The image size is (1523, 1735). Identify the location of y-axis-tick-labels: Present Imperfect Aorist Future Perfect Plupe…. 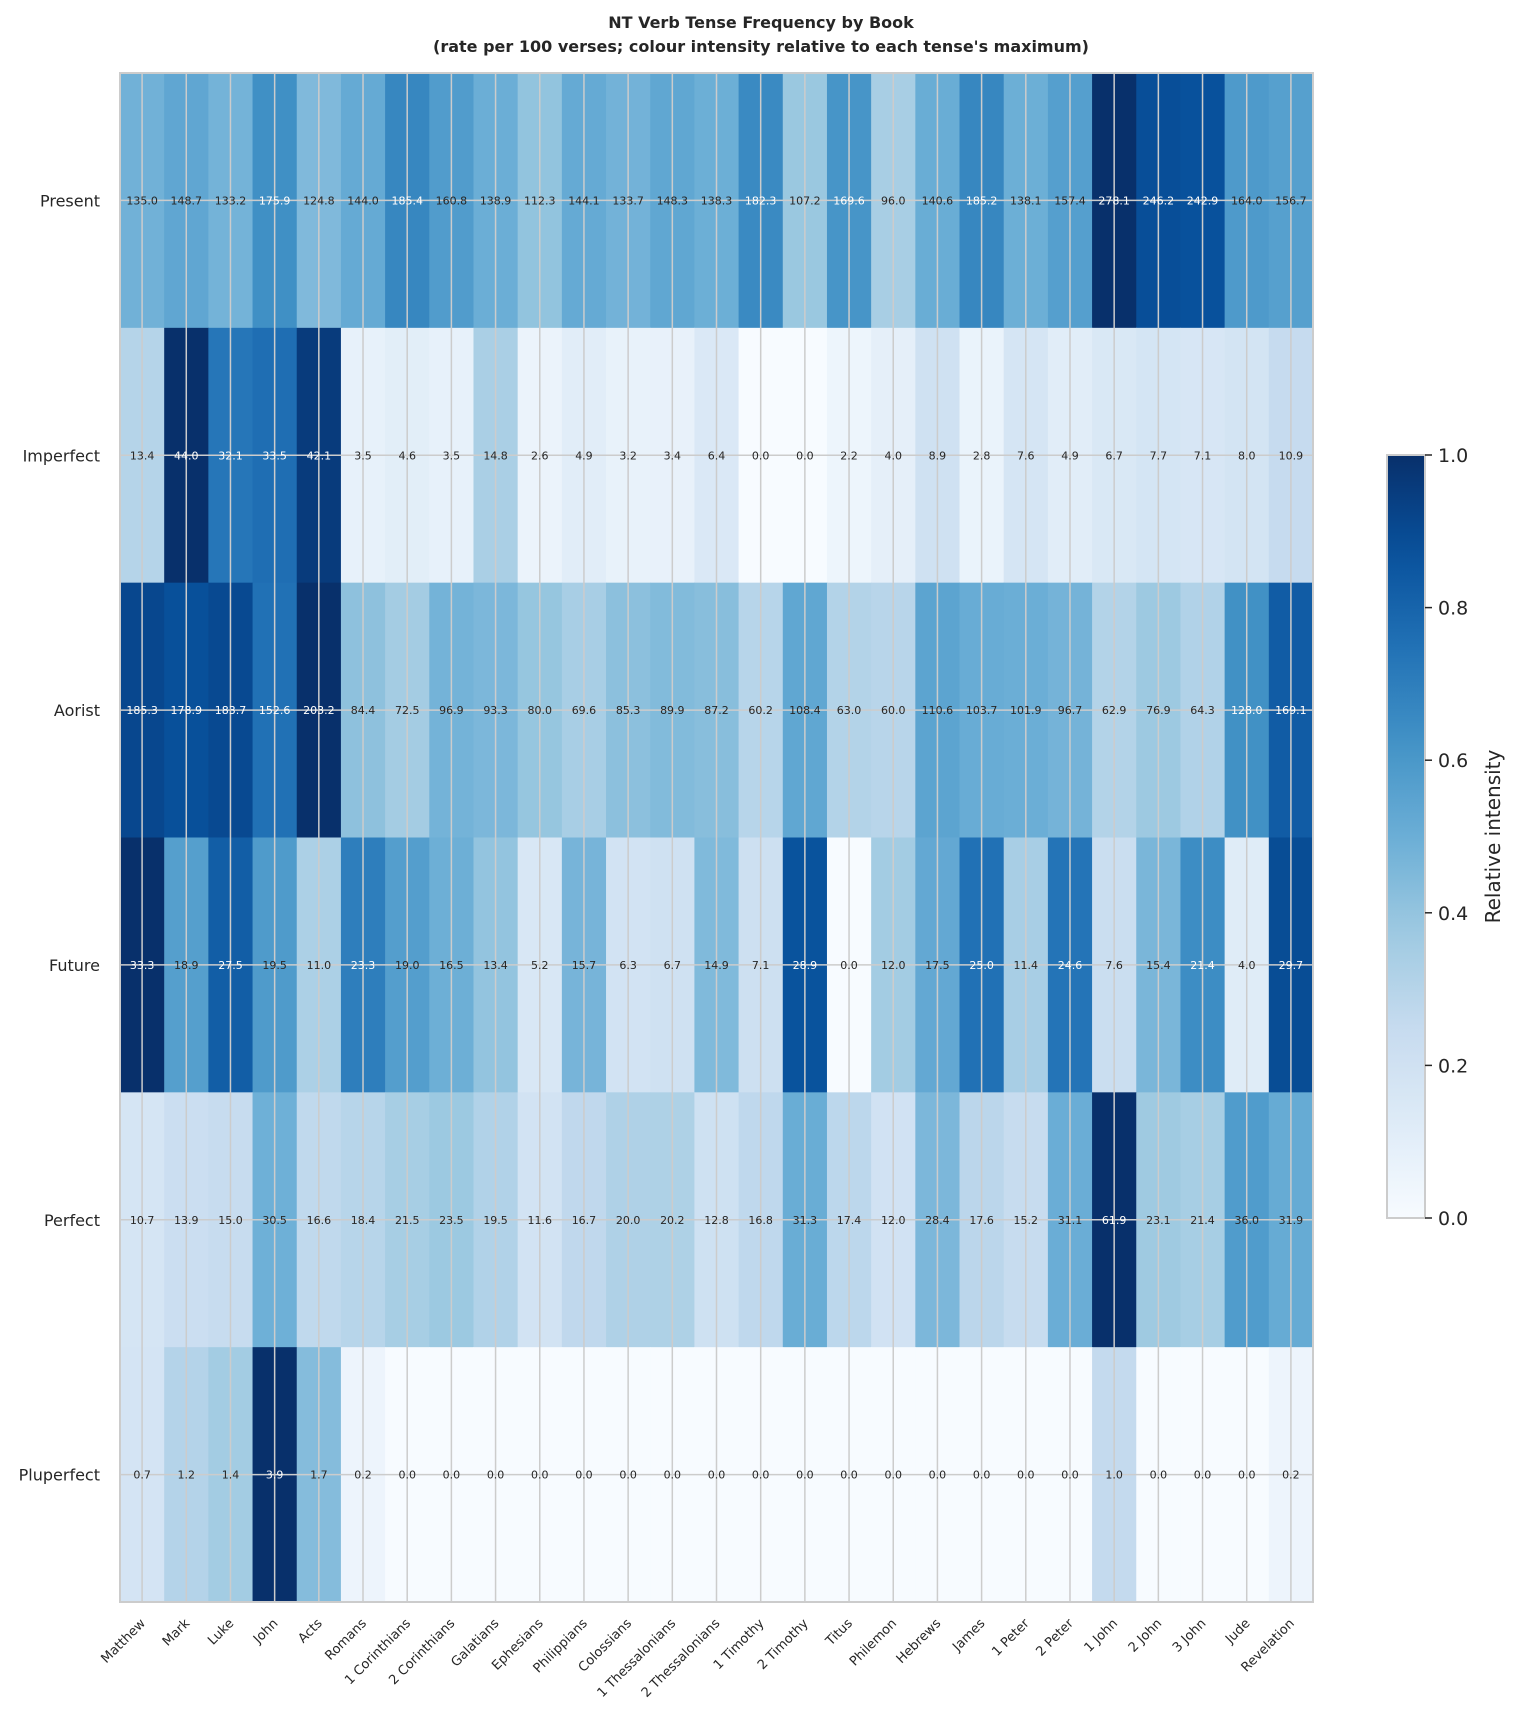
(59, 837).